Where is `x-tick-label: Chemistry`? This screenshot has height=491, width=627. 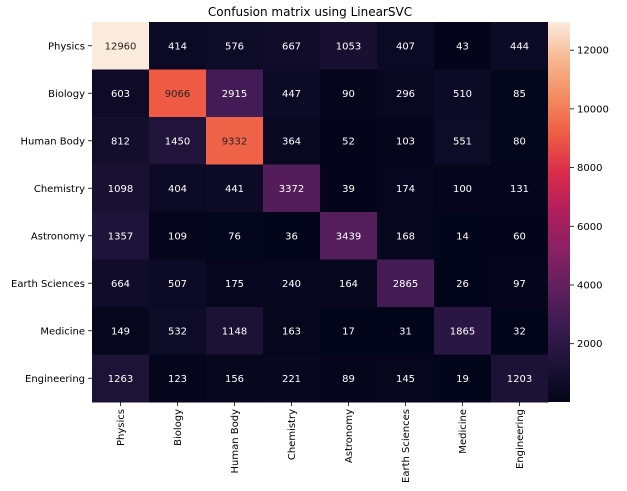
x-tick-label: Chemistry is located at coordinates (292, 434).